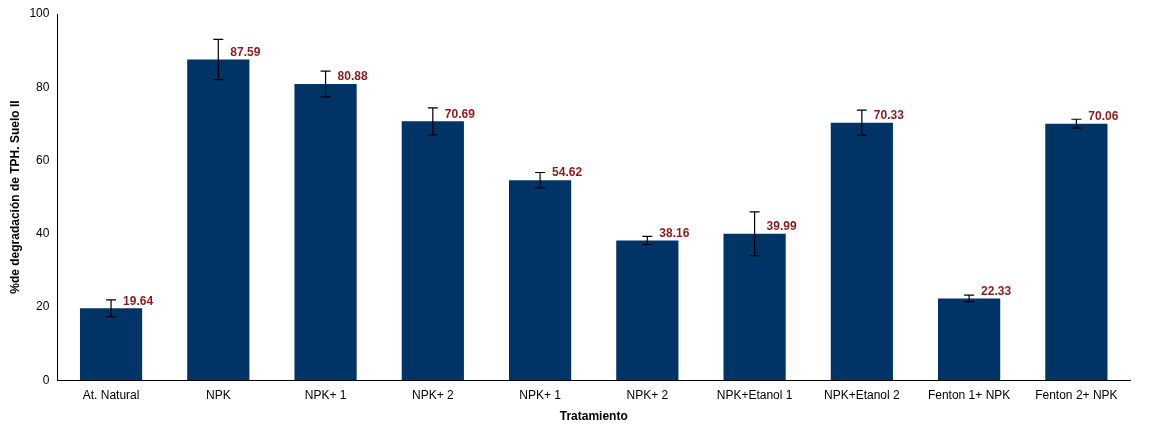 Image resolution: width=1160 pixels, height=432 pixels. I want to click on x-tick-label: NPK, so click(218, 394).